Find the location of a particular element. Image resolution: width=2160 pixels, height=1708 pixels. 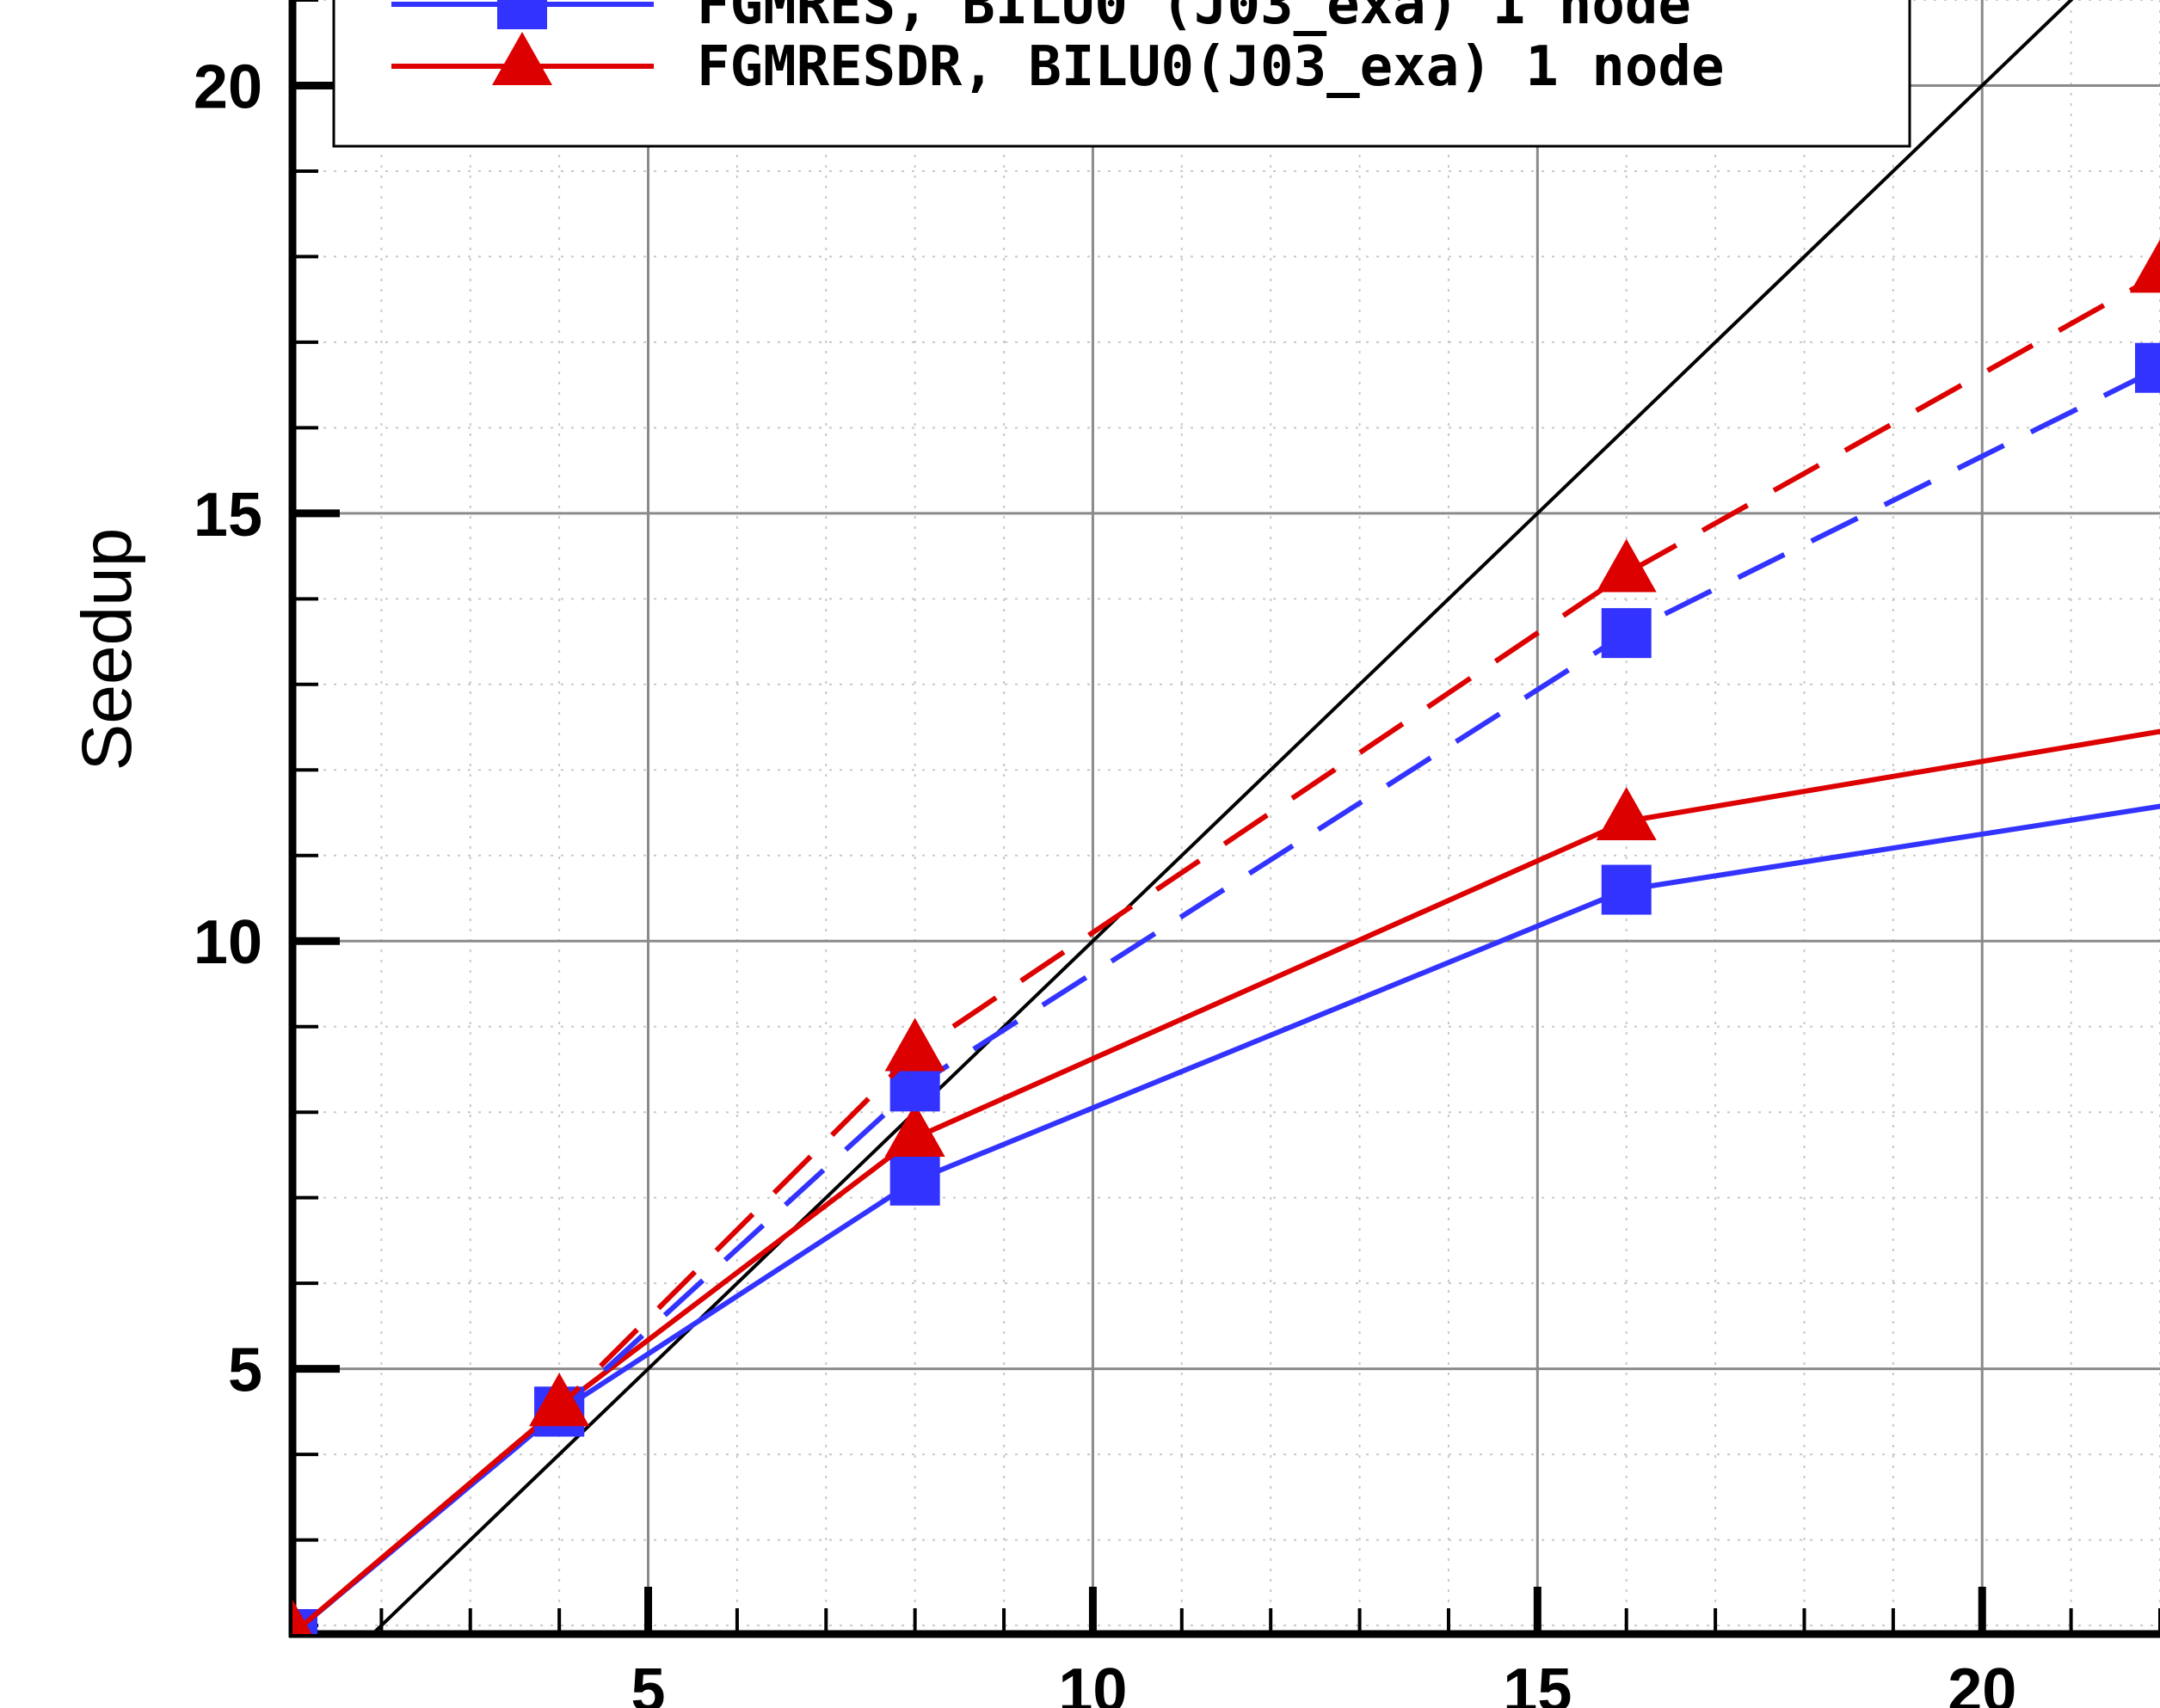

legend-label: FGMRES, BILU0 (J03_exa) 1 node is located at coordinates (1194, 19).